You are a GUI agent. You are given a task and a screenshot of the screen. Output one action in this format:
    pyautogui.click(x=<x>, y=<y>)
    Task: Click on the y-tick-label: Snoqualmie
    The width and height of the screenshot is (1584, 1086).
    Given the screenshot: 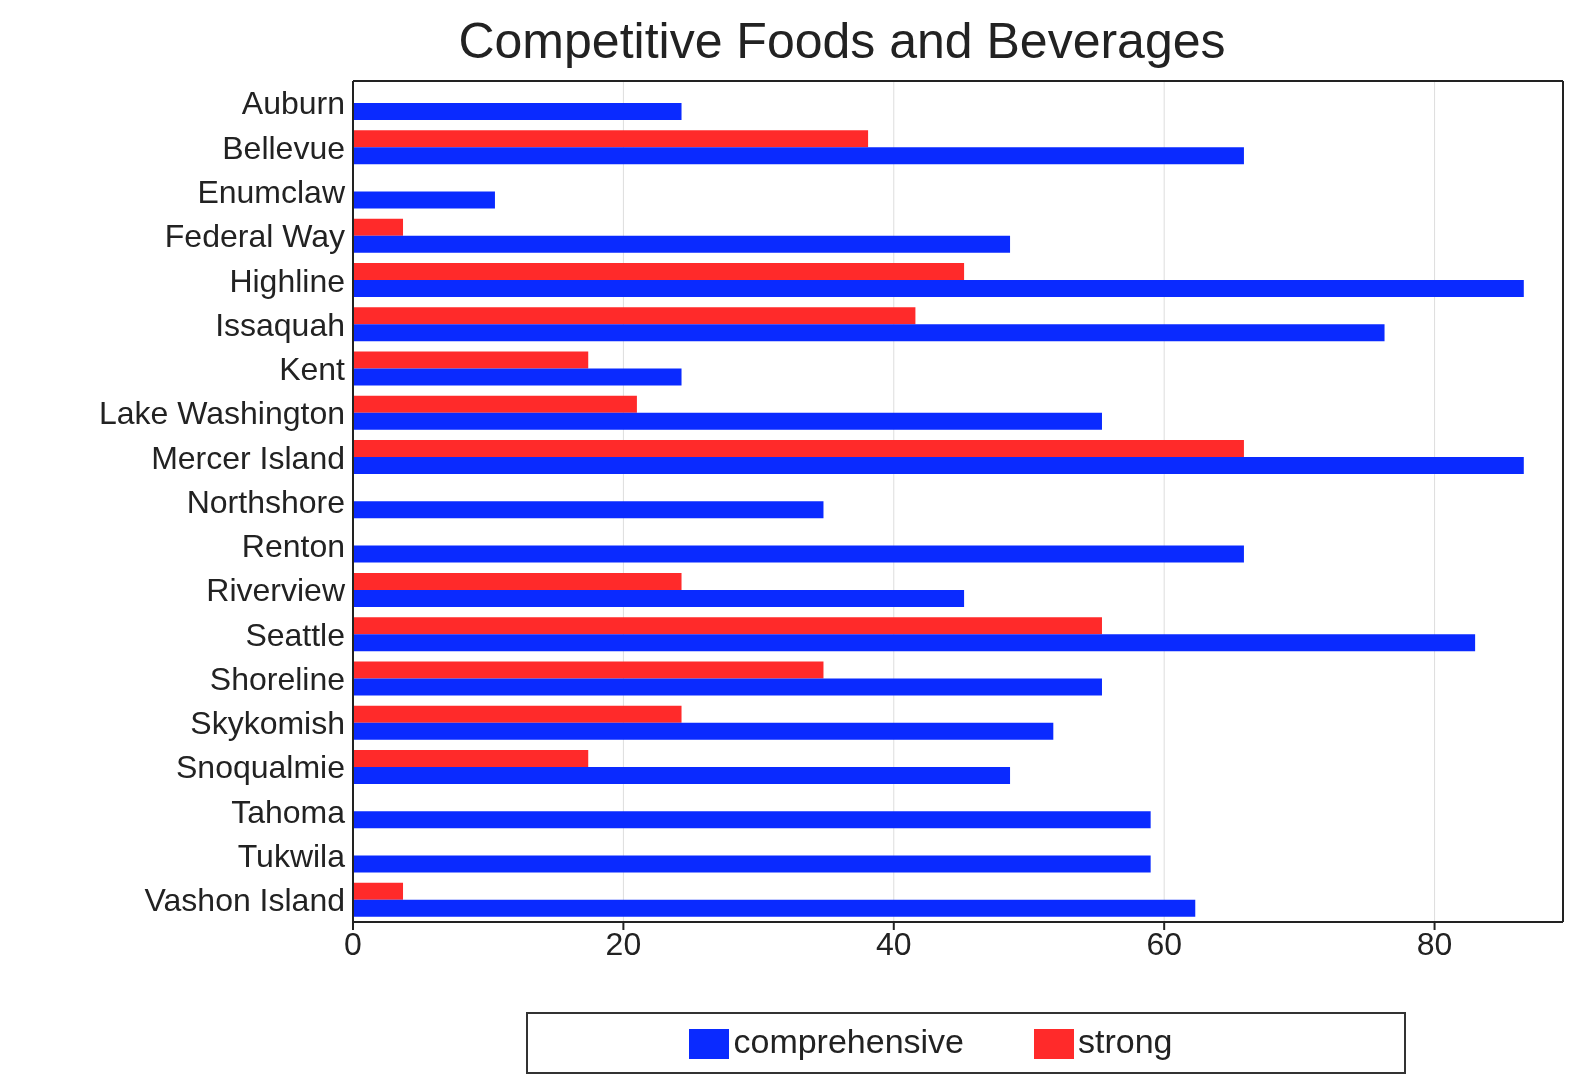 What is the action you would take?
    pyautogui.click(x=260, y=767)
    